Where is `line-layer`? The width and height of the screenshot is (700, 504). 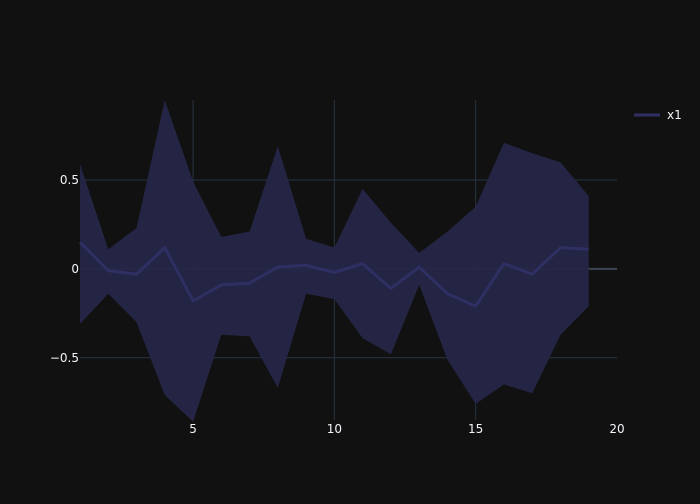
line-layer is located at coordinates (333, 274).